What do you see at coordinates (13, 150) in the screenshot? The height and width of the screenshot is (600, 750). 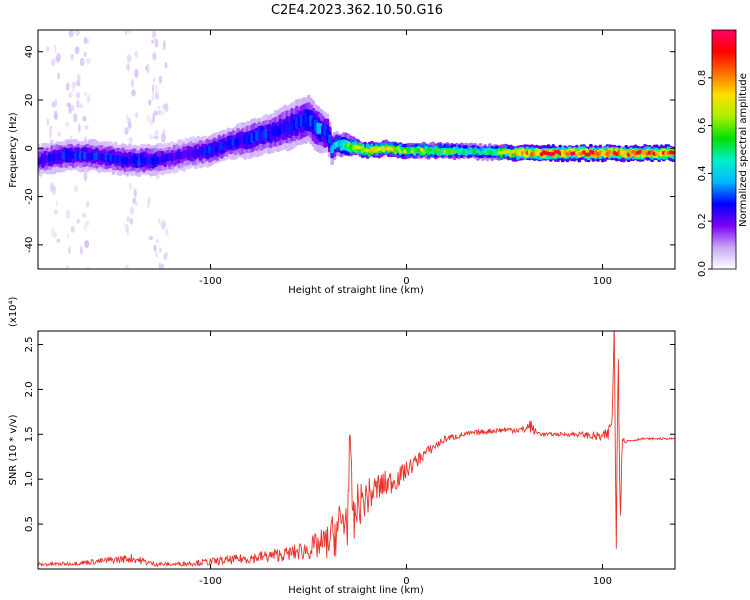 I see `spectrogram-y-axis-label: Frequency (Hz)` at bounding box center [13, 150].